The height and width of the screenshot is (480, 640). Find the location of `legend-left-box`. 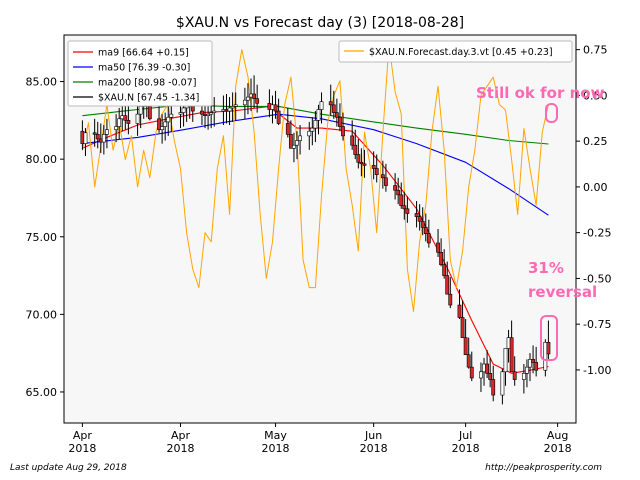

legend-left-box is located at coordinates (140, 73).